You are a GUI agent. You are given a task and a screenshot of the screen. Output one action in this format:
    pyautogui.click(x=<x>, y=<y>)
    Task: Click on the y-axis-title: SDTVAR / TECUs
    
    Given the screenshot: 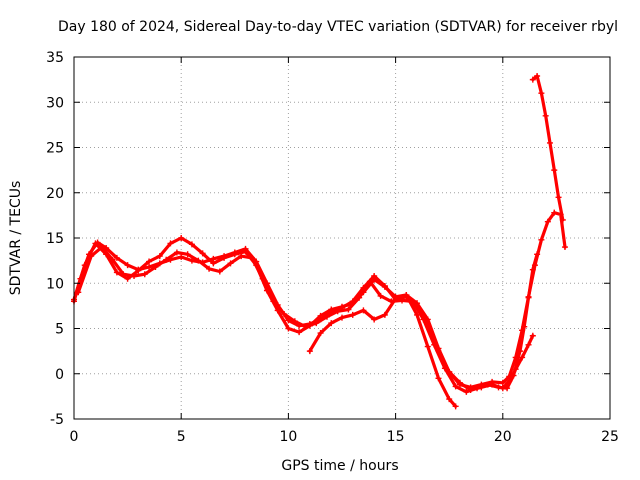 What is the action you would take?
    pyautogui.click(x=16, y=238)
    